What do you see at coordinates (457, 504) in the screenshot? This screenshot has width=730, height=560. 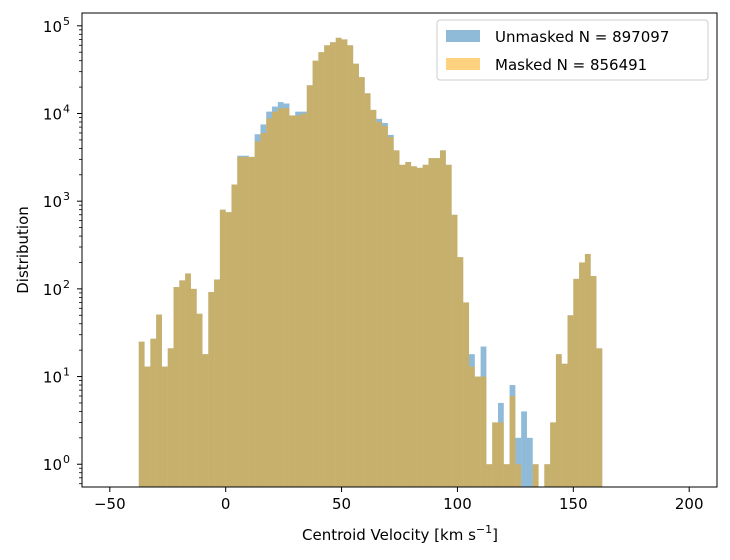 I see `x-tick-label: 100` at bounding box center [457, 504].